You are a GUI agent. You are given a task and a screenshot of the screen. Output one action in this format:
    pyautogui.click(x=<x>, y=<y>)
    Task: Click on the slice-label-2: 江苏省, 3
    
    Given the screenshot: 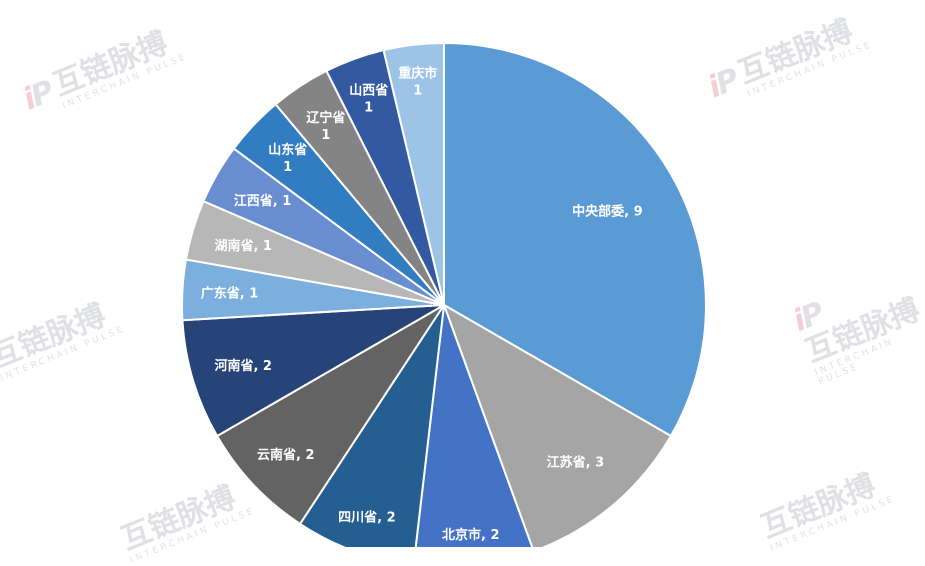 What is the action you would take?
    pyautogui.click(x=576, y=463)
    